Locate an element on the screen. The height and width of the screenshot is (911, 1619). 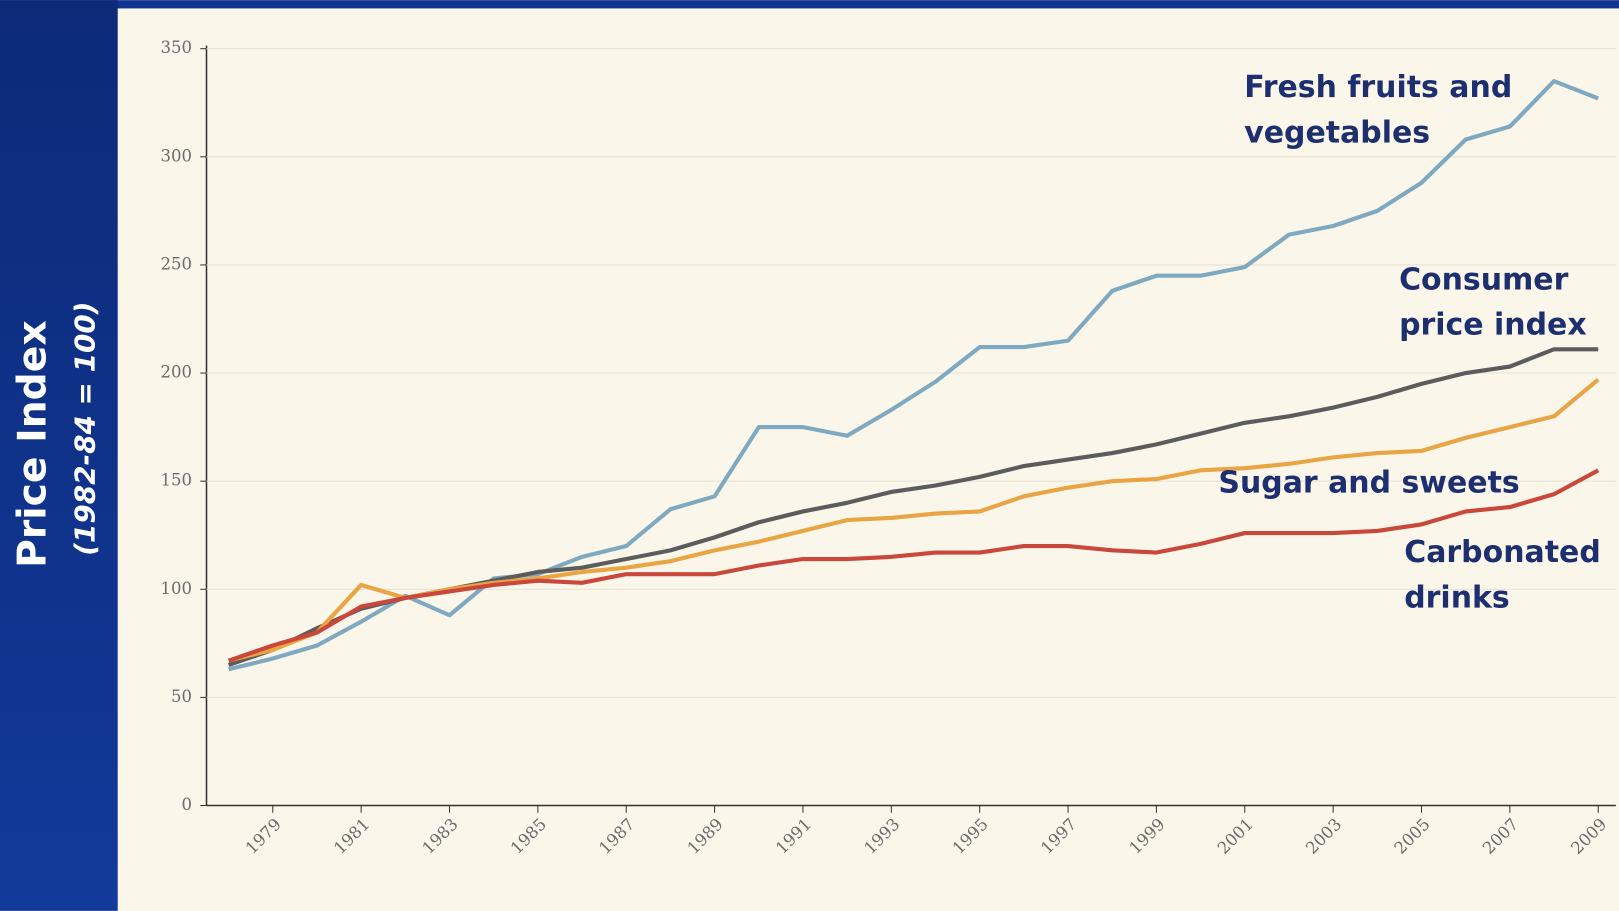
series-label: Consumer price index is located at coordinates (1493, 301).